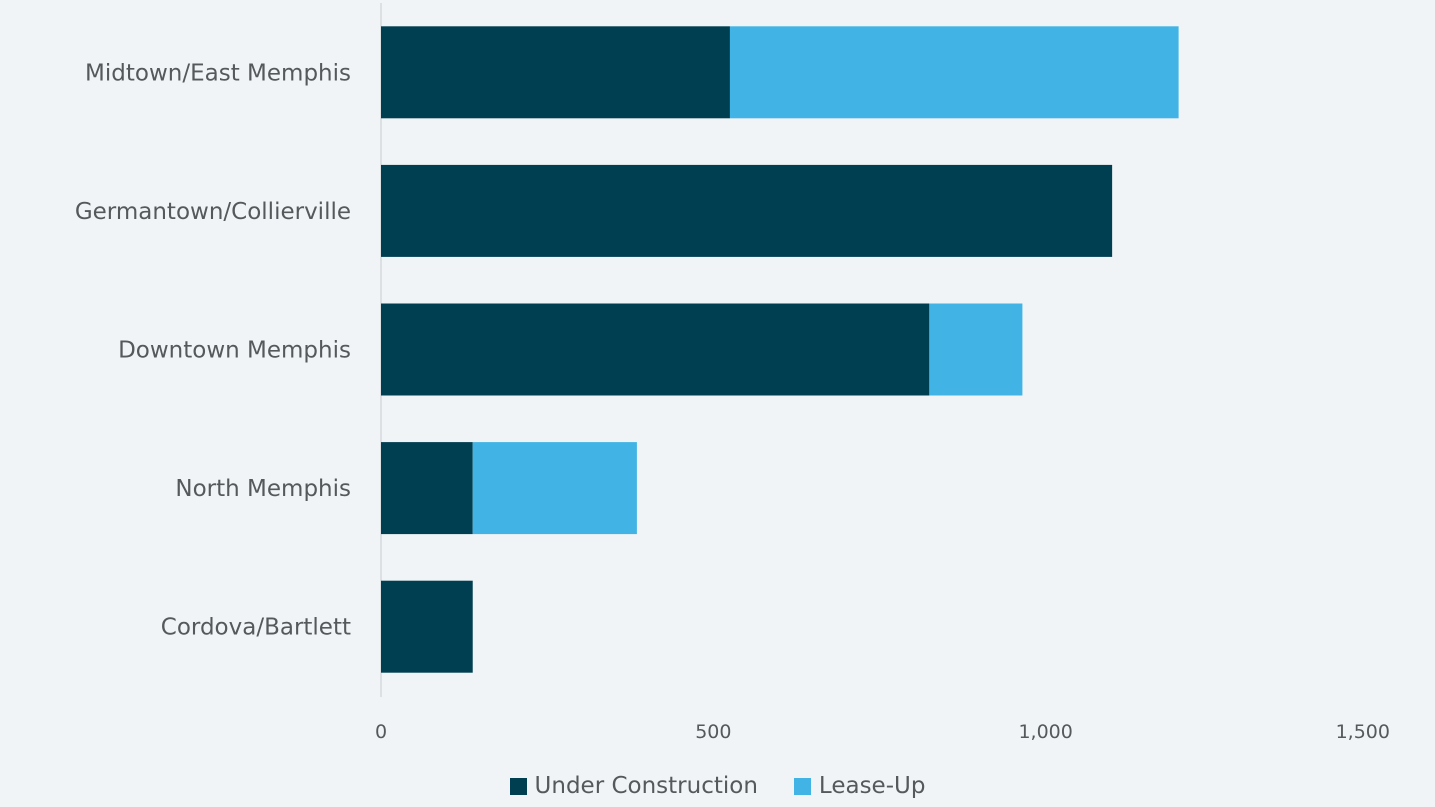 The height and width of the screenshot is (807, 1435). What do you see at coordinates (555, 72) in the screenshot?
I see `bar-under-construction-midtown-east-memphis` at bounding box center [555, 72].